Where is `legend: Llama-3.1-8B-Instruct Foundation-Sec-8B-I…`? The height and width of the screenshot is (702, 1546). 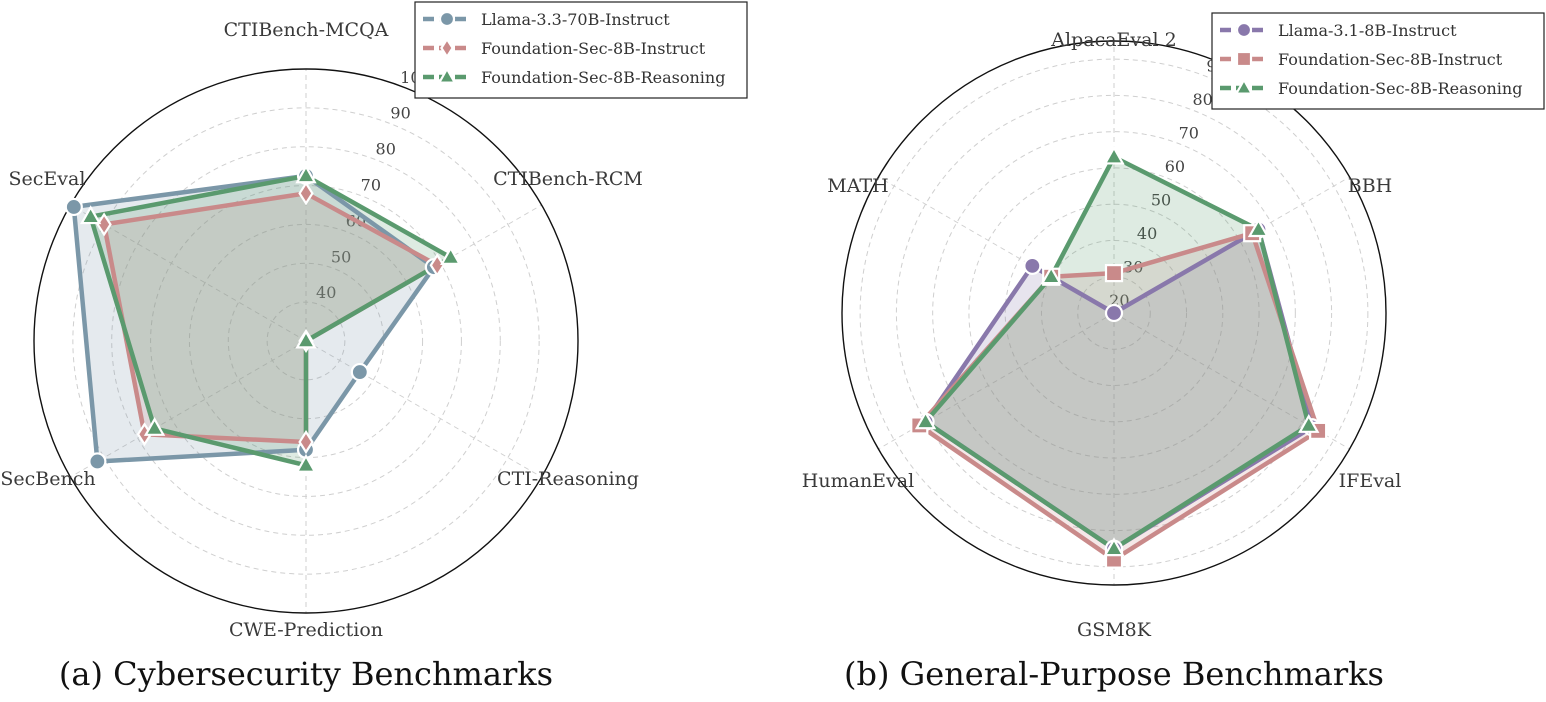 legend: Llama-3.1-8B-Instruct Foundation-Sec-8B-I… is located at coordinates (1378, 61).